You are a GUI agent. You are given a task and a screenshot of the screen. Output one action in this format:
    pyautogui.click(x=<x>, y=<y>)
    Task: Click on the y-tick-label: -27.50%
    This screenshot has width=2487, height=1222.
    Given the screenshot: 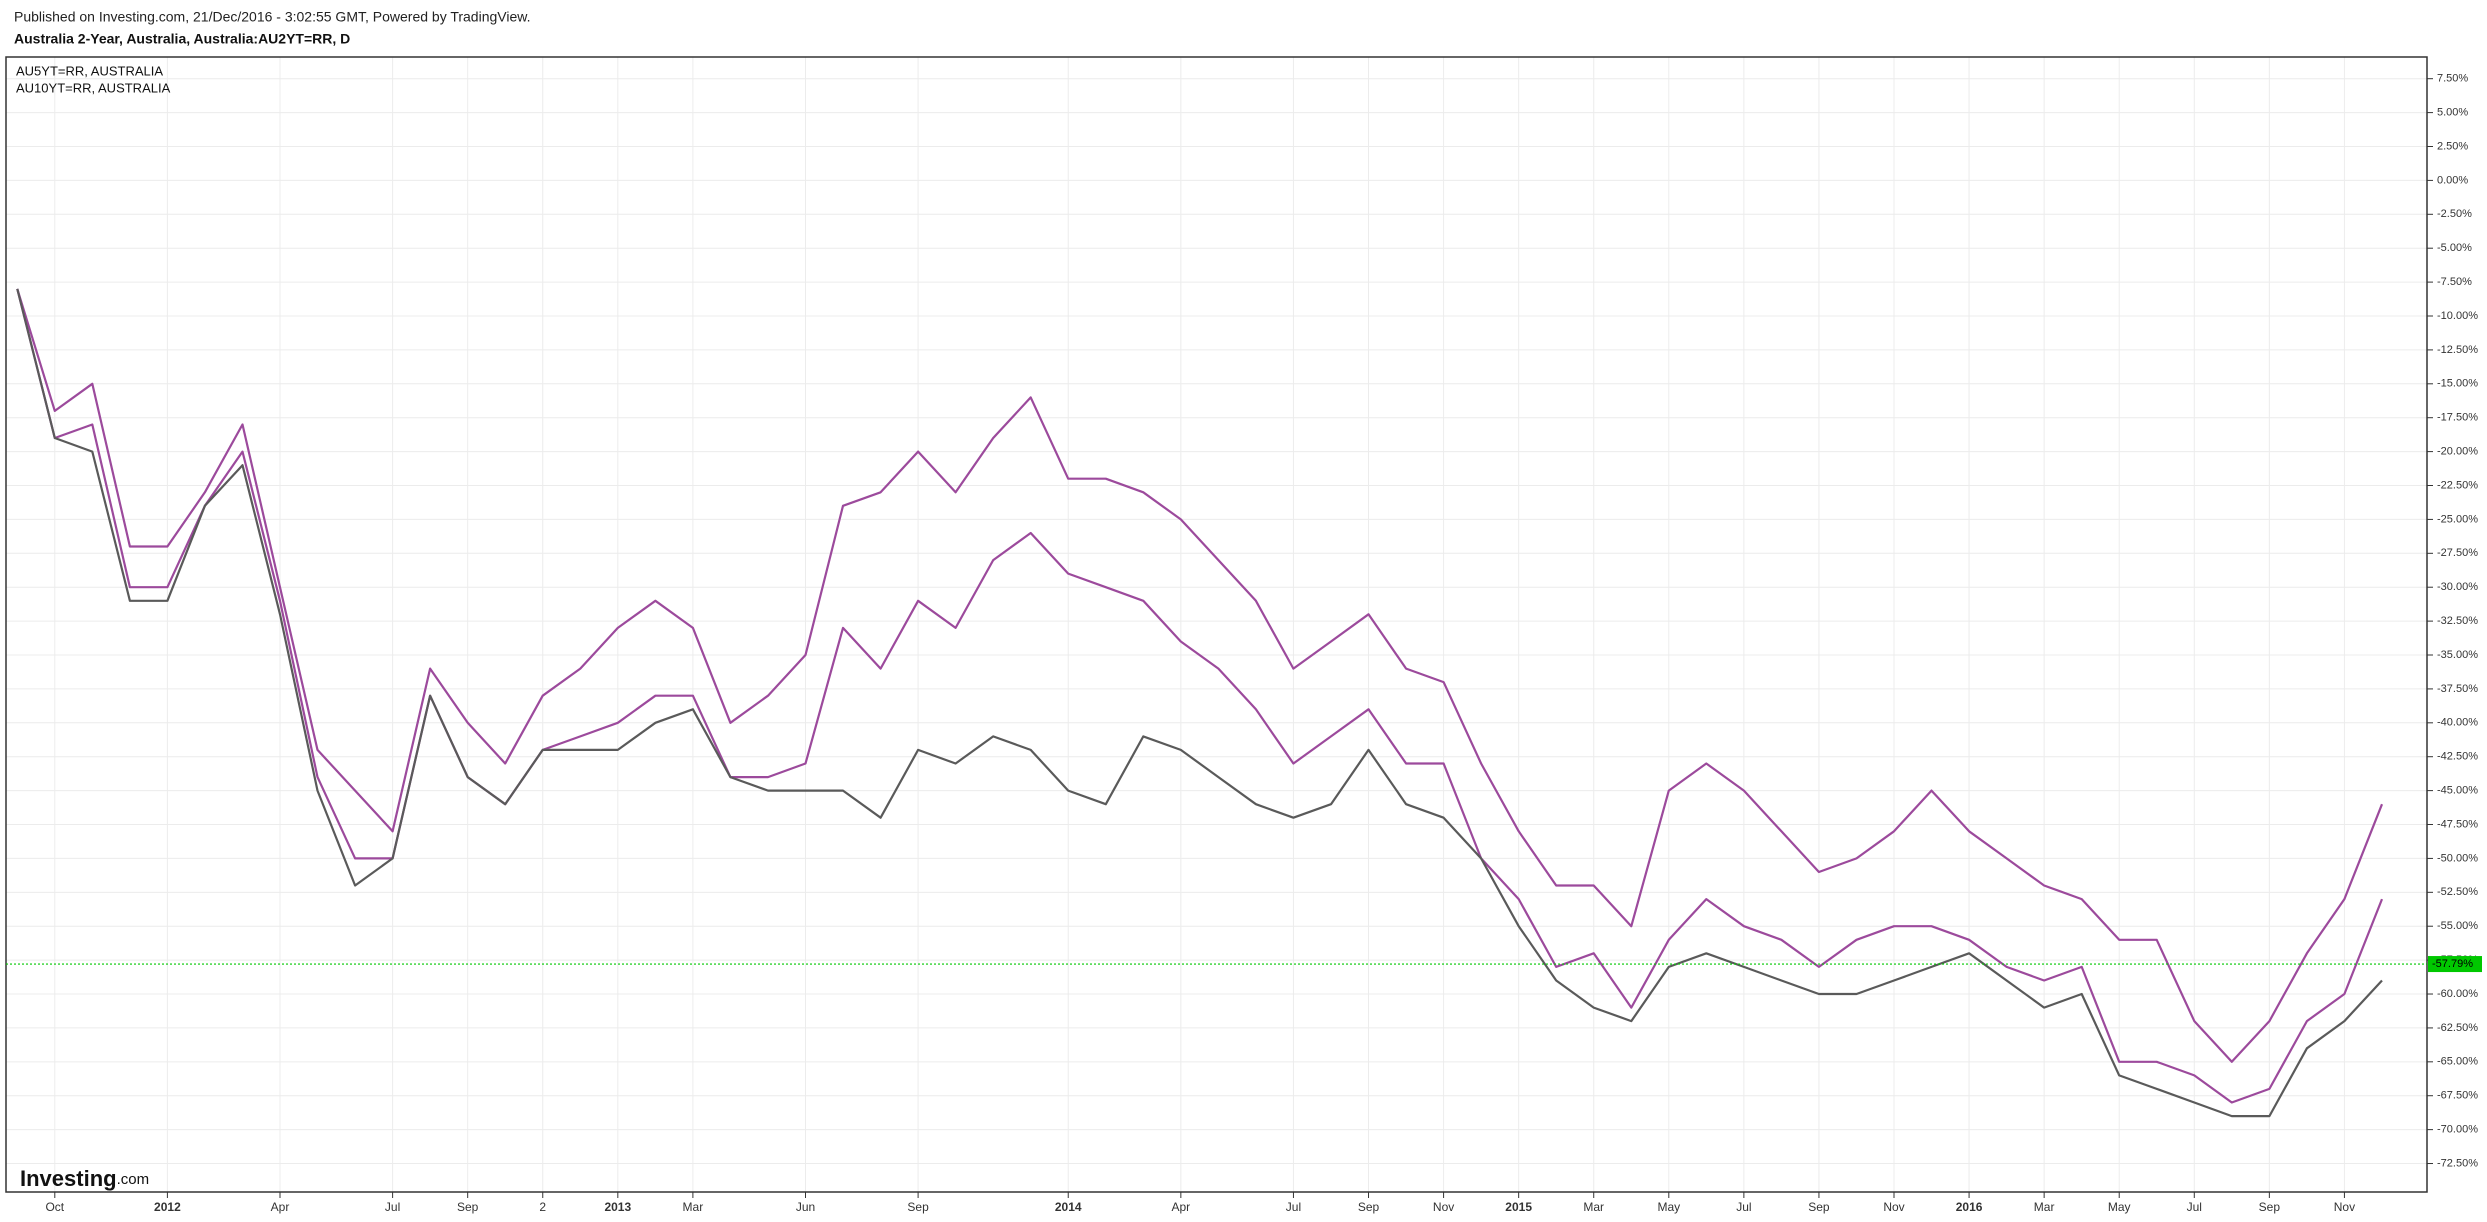 What is the action you would take?
    pyautogui.click(x=2457, y=553)
    